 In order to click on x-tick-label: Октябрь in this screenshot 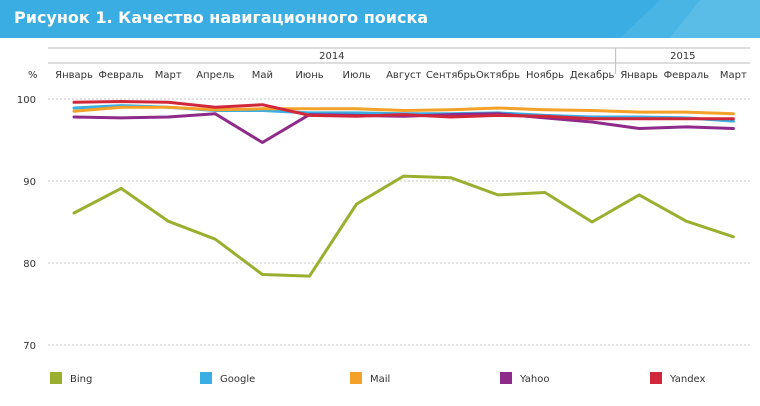, I will do `click(498, 75)`.